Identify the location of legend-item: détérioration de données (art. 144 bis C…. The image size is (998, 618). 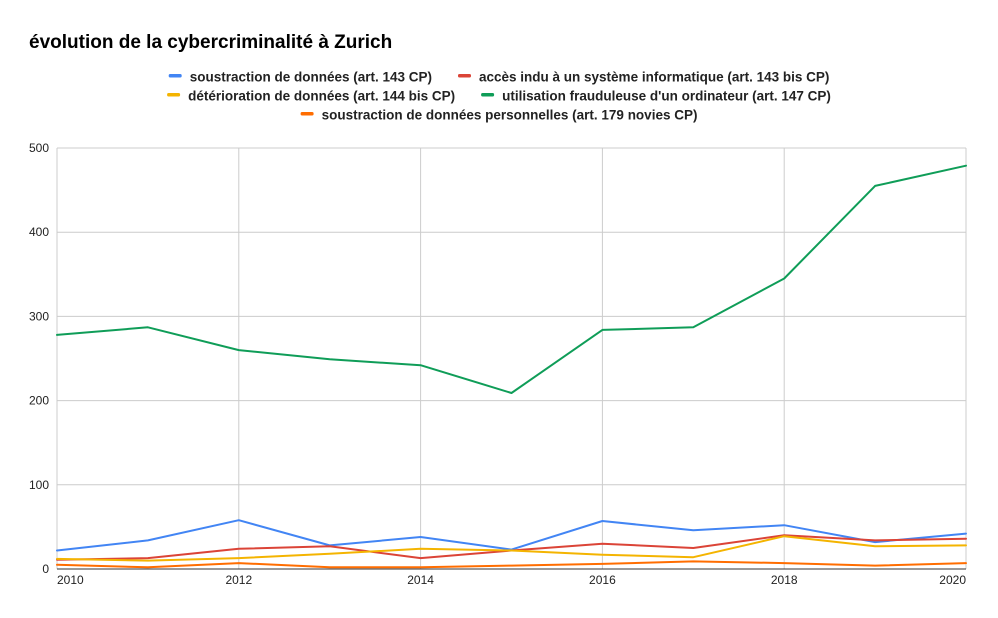
(311, 96).